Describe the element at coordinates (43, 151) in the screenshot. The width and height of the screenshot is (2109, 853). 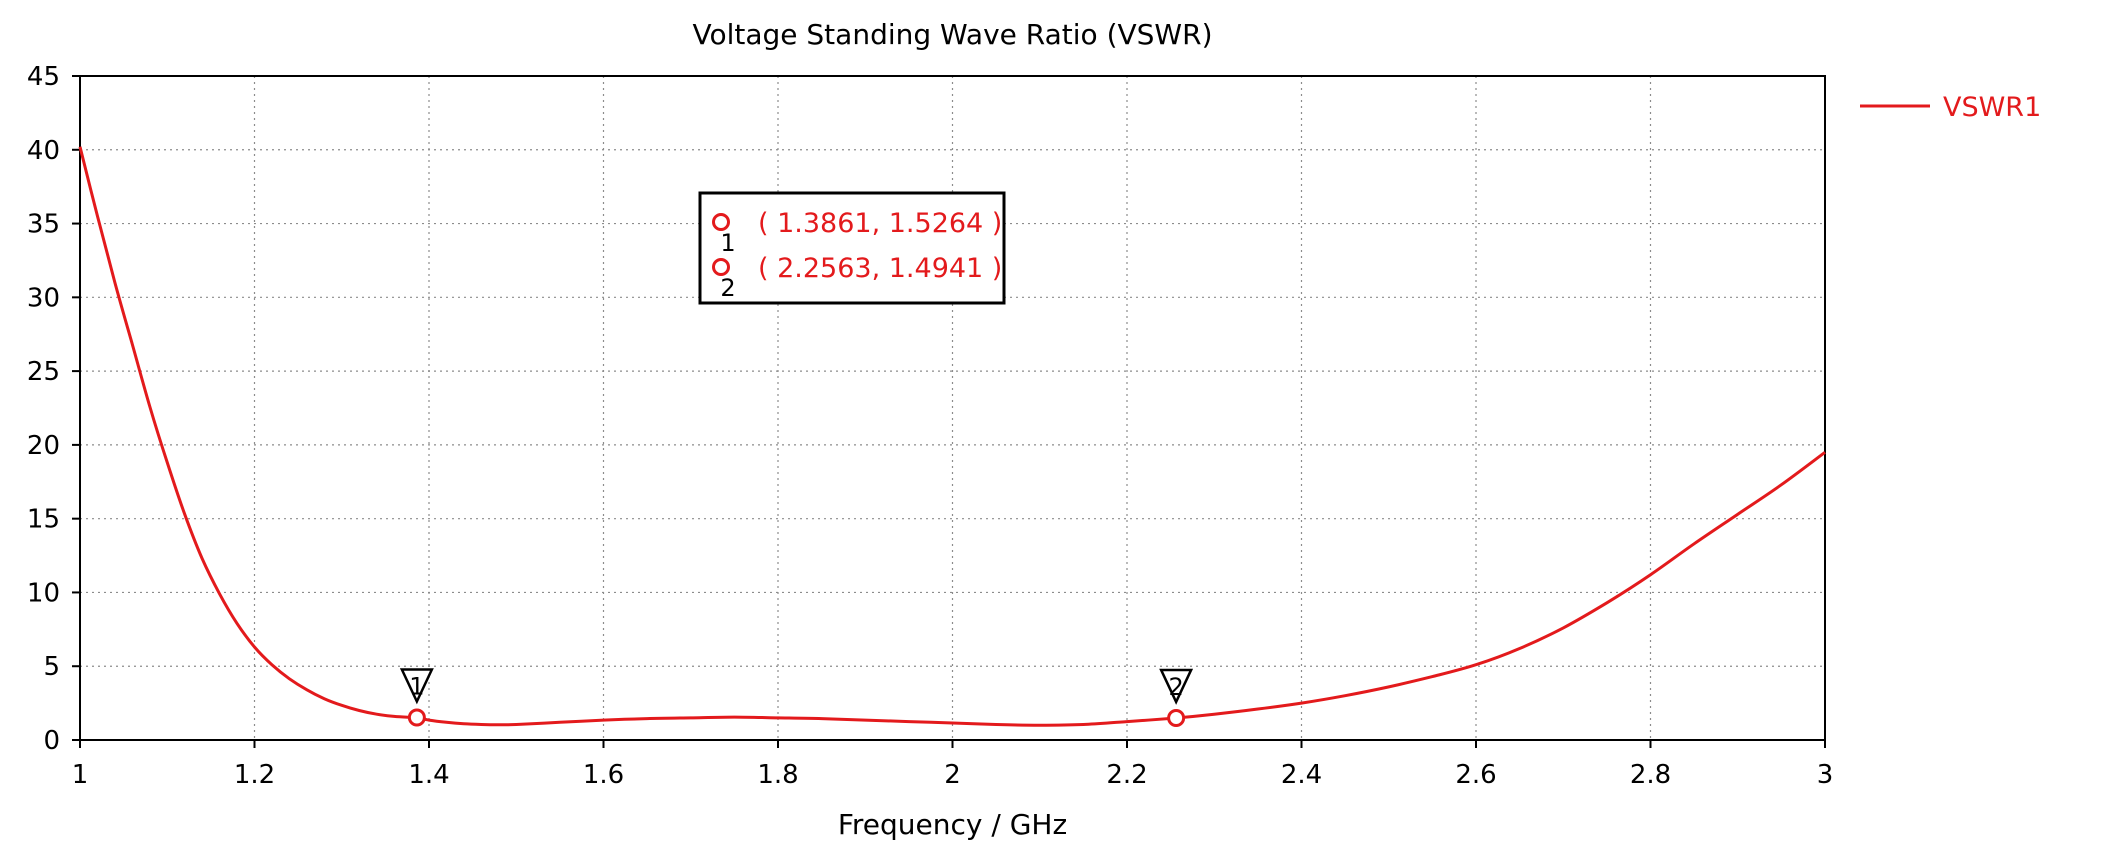
I see `y-tick-label: 40` at that location.